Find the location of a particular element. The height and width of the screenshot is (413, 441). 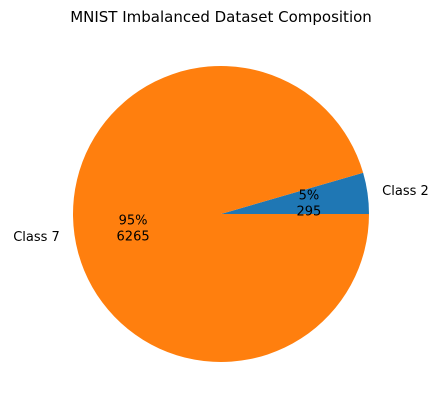

slice-label-class-7: Class 7 is located at coordinates (36, 237).